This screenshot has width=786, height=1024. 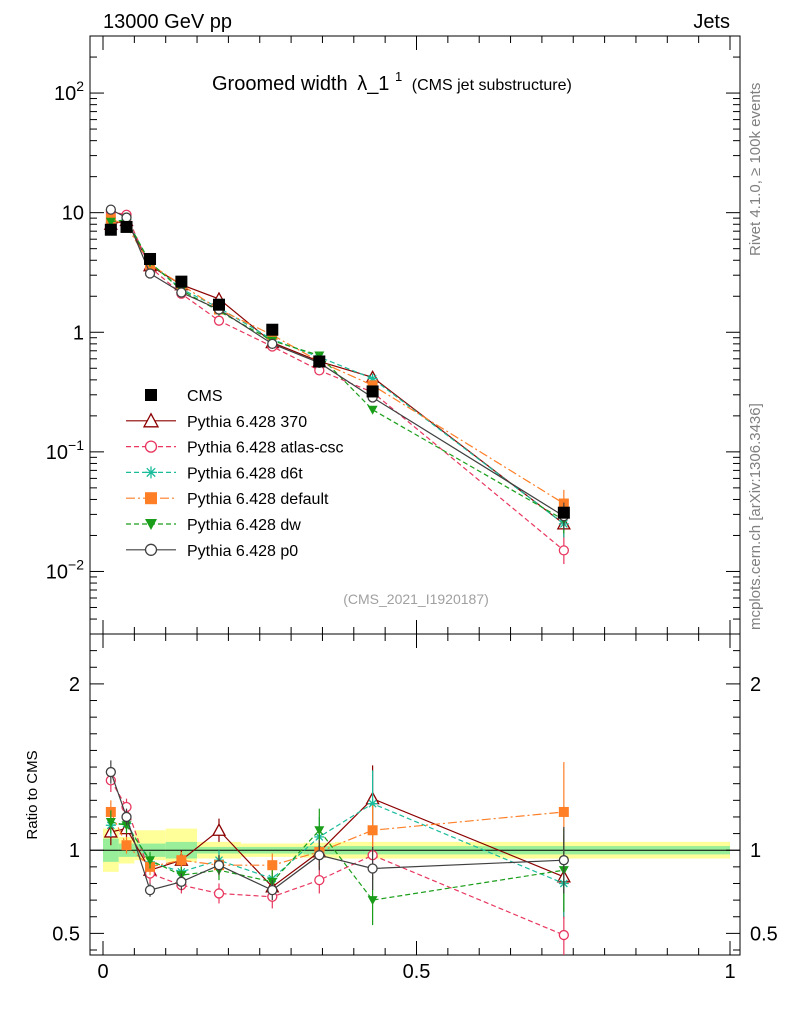 What do you see at coordinates (258, 499) in the screenshot?
I see `legend-label: Pythia 6.428 default` at bounding box center [258, 499].